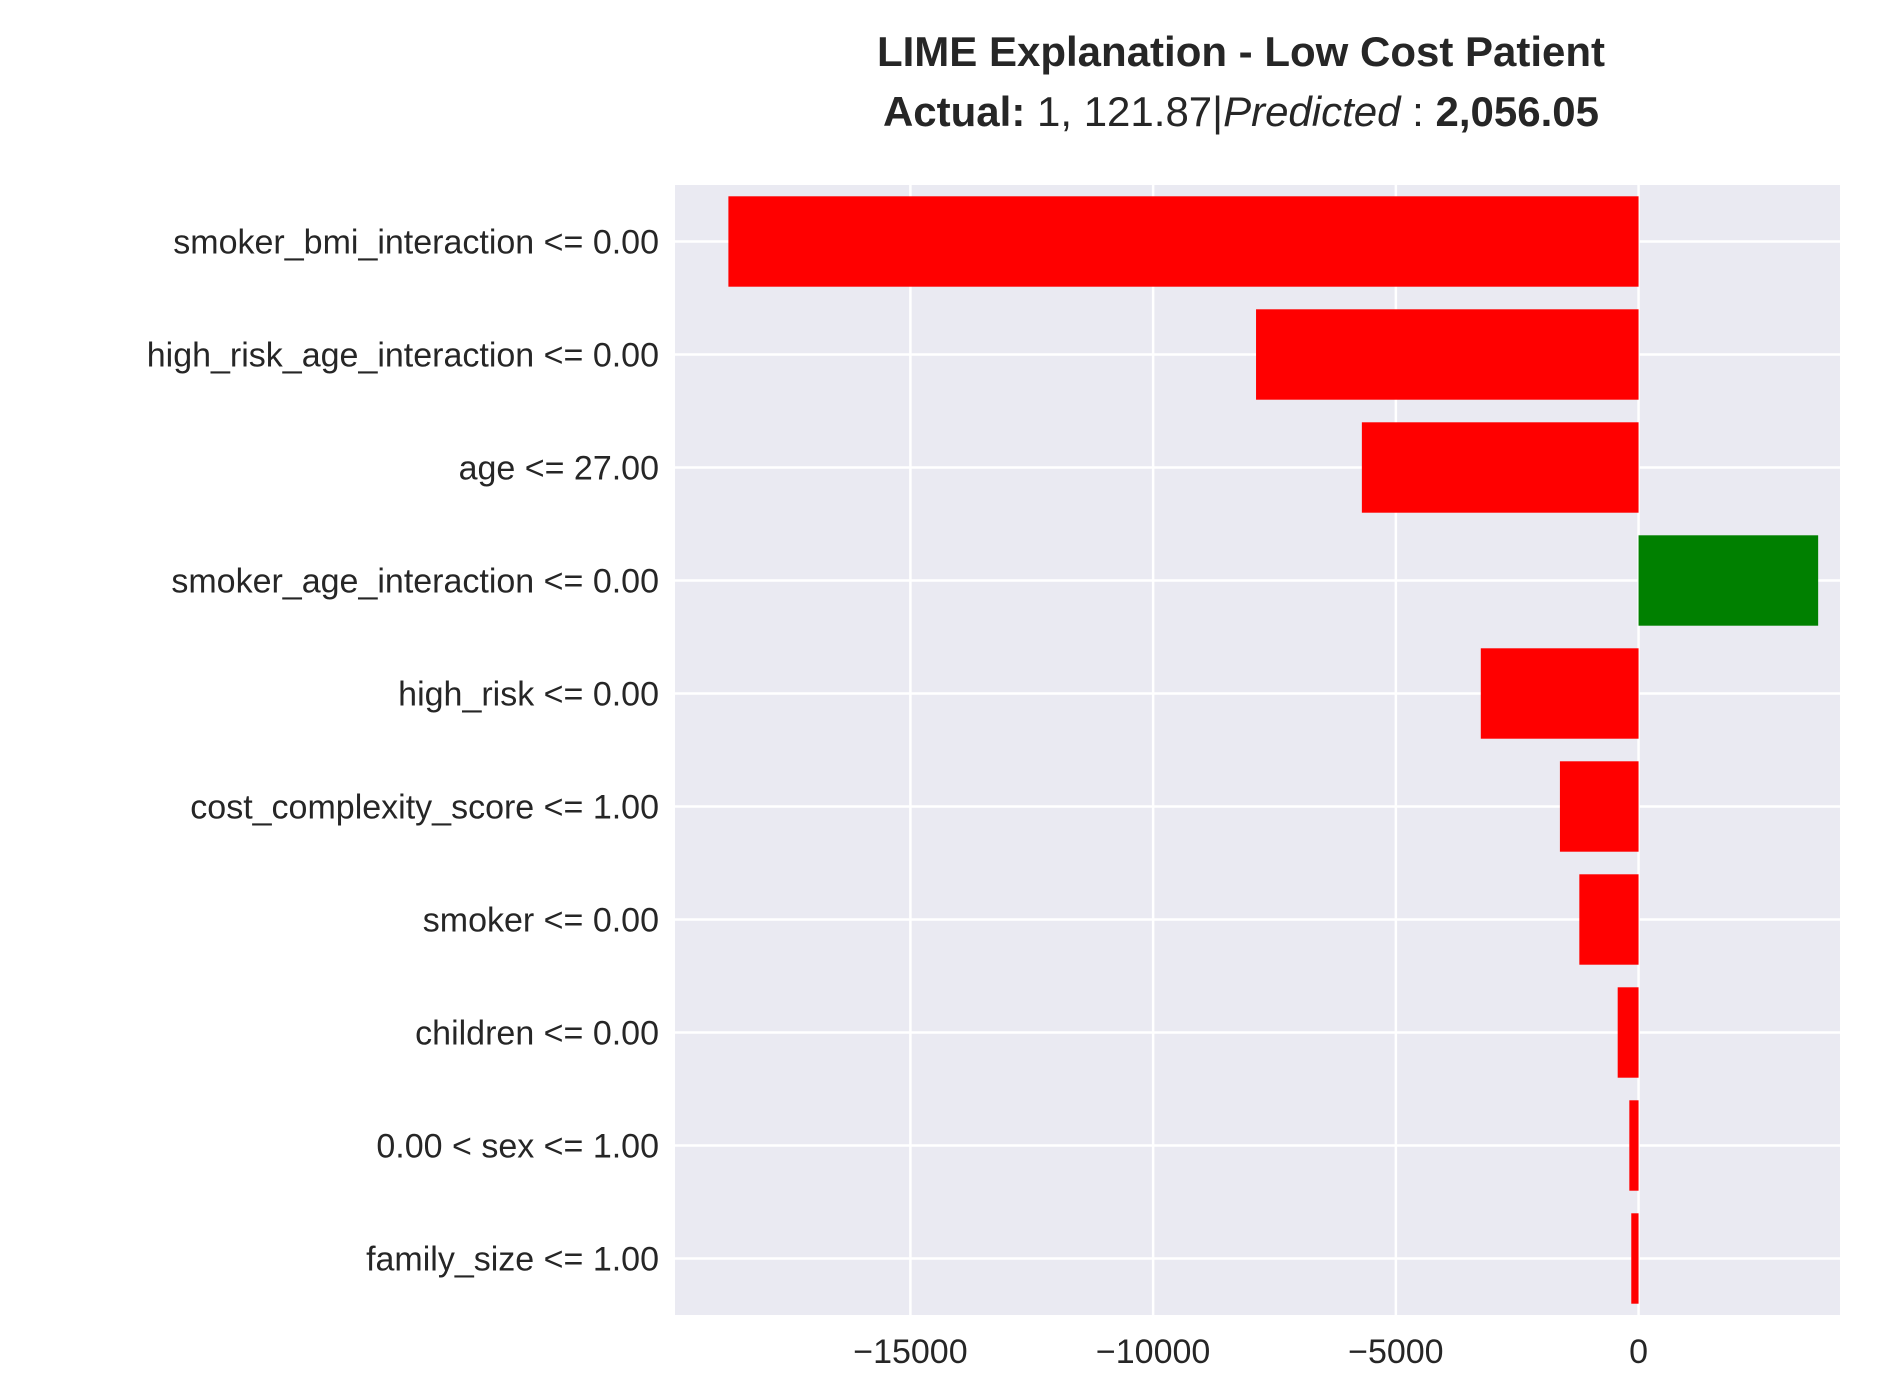 The height and width of the screenshot is (1397, 1888). What do you see at coordinates (1396, 1352) in the screenshot?
I see `x-tick-label: −5000` at bounding box center [1396, 1352].